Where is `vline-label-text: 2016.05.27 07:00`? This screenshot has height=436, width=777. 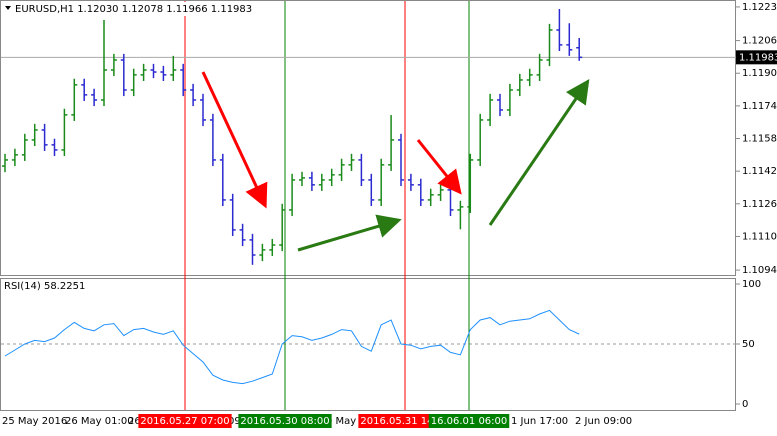 vline-label-text: 2016.05.27 07:00 is located at coordinates (184, 421).